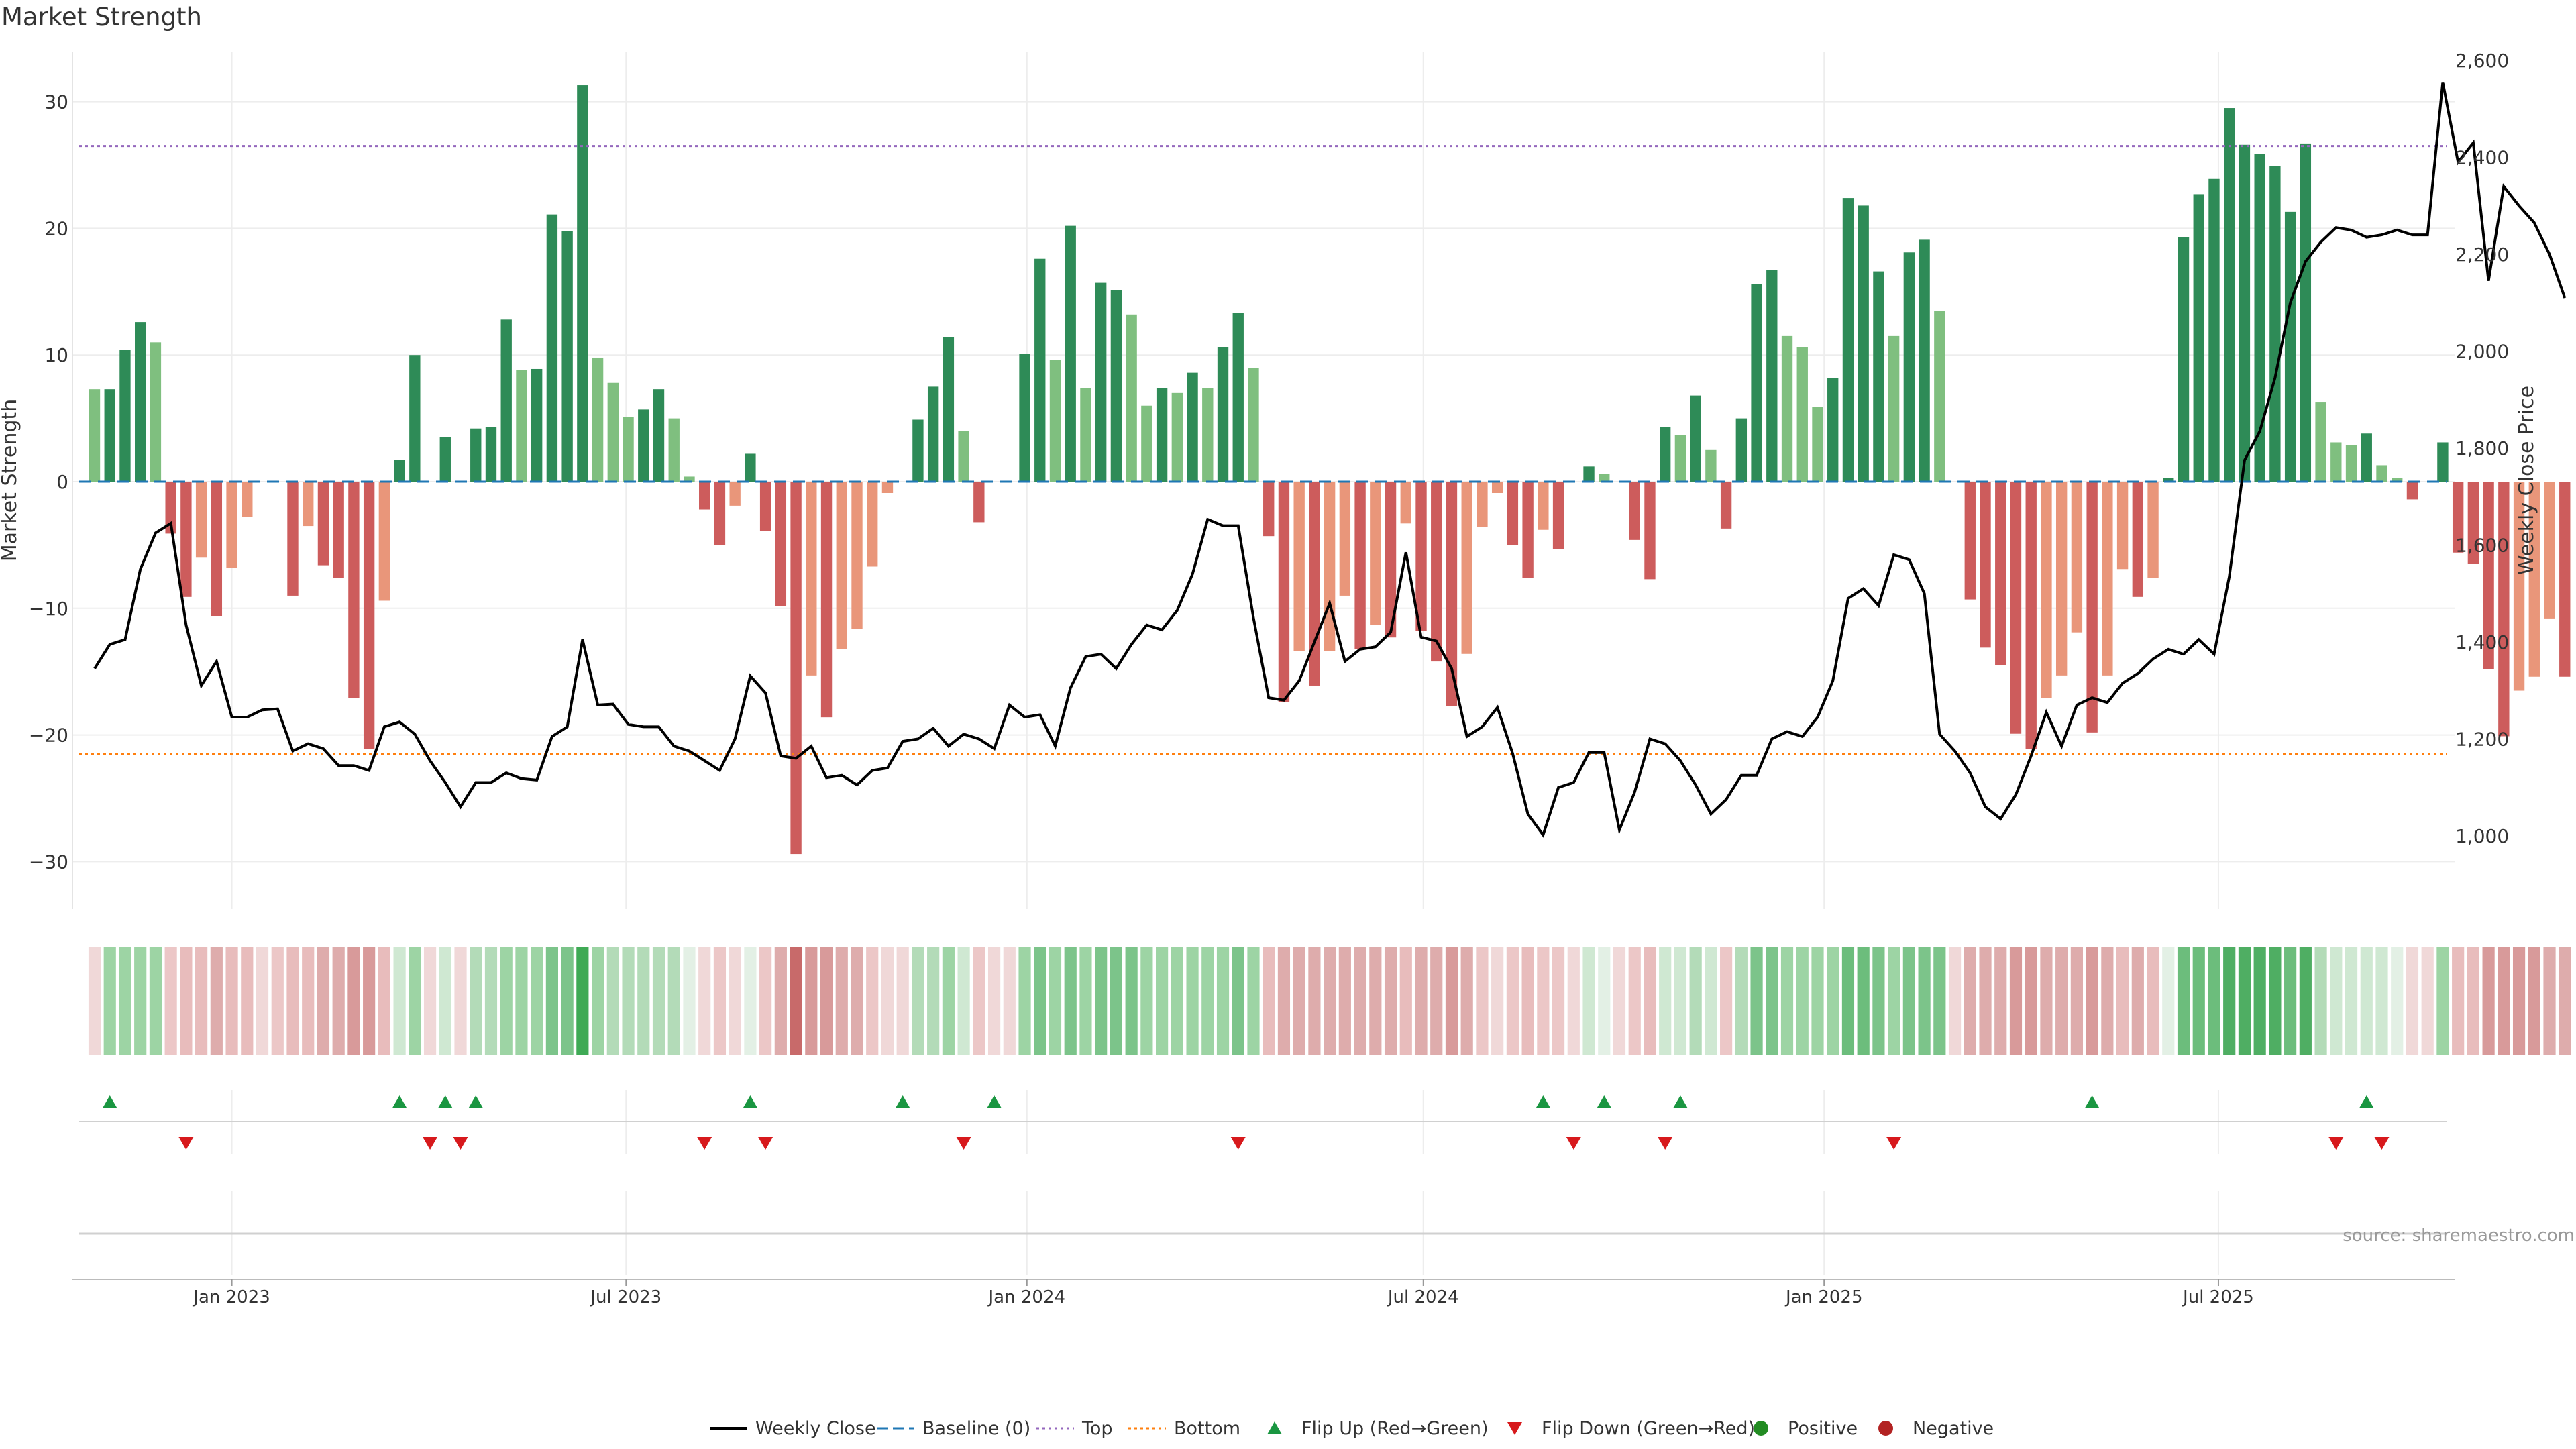  I want to click on legend-item: Bottom, so click(1184, 1428).